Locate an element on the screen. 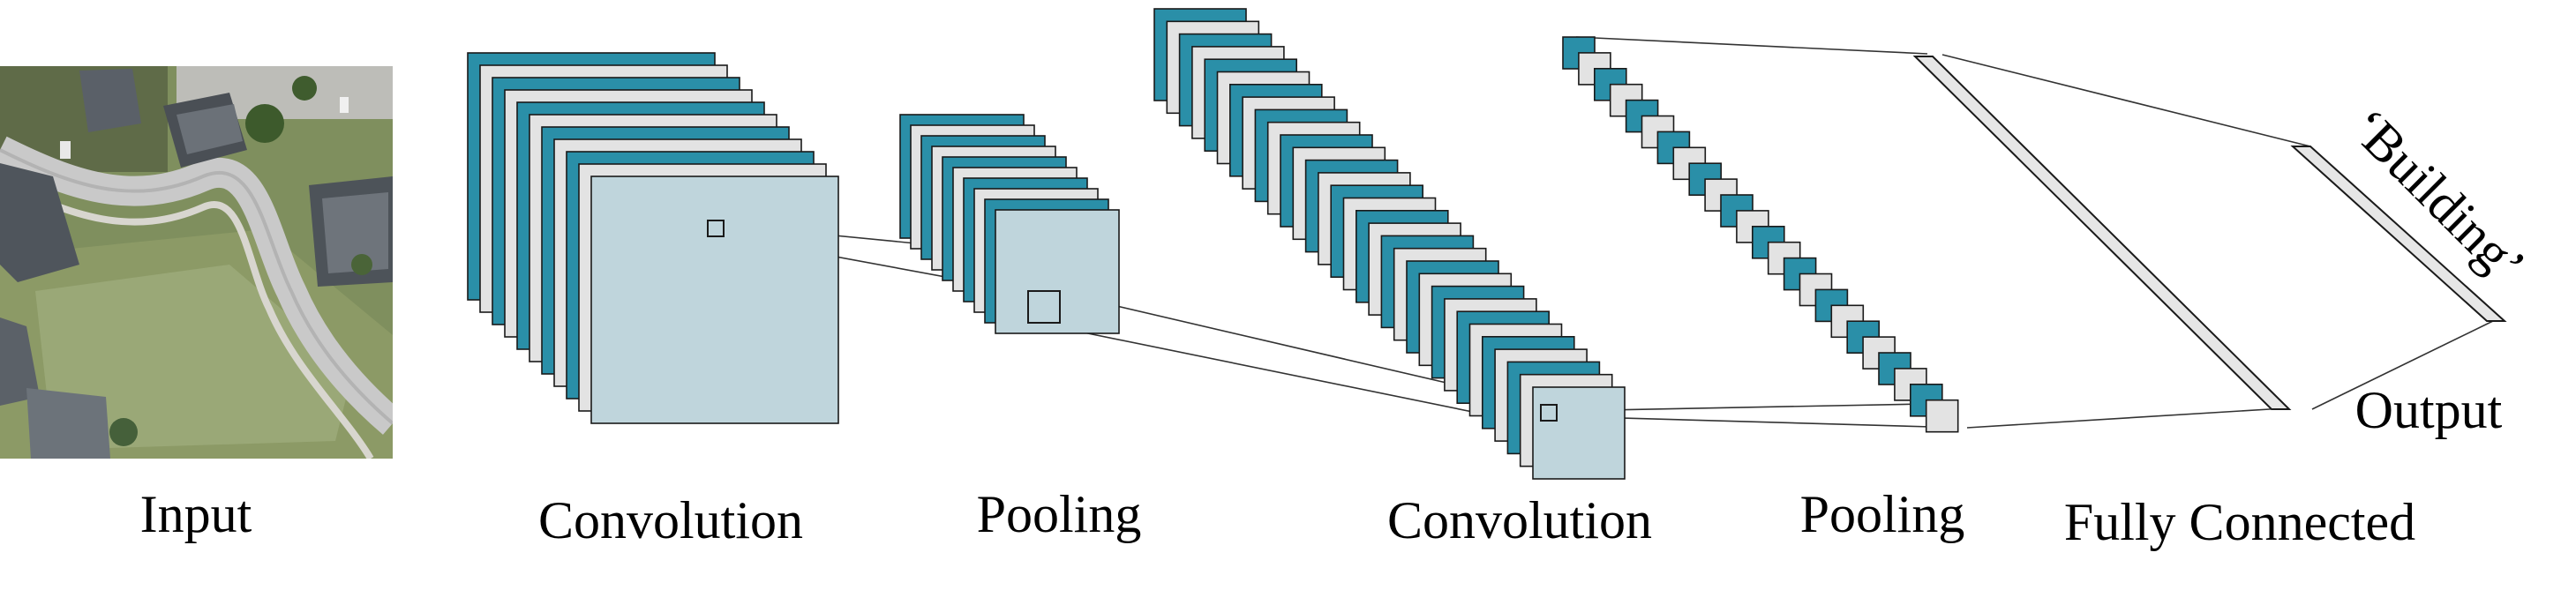  conv1-label: Convolution is located at coordinates (670, 520).